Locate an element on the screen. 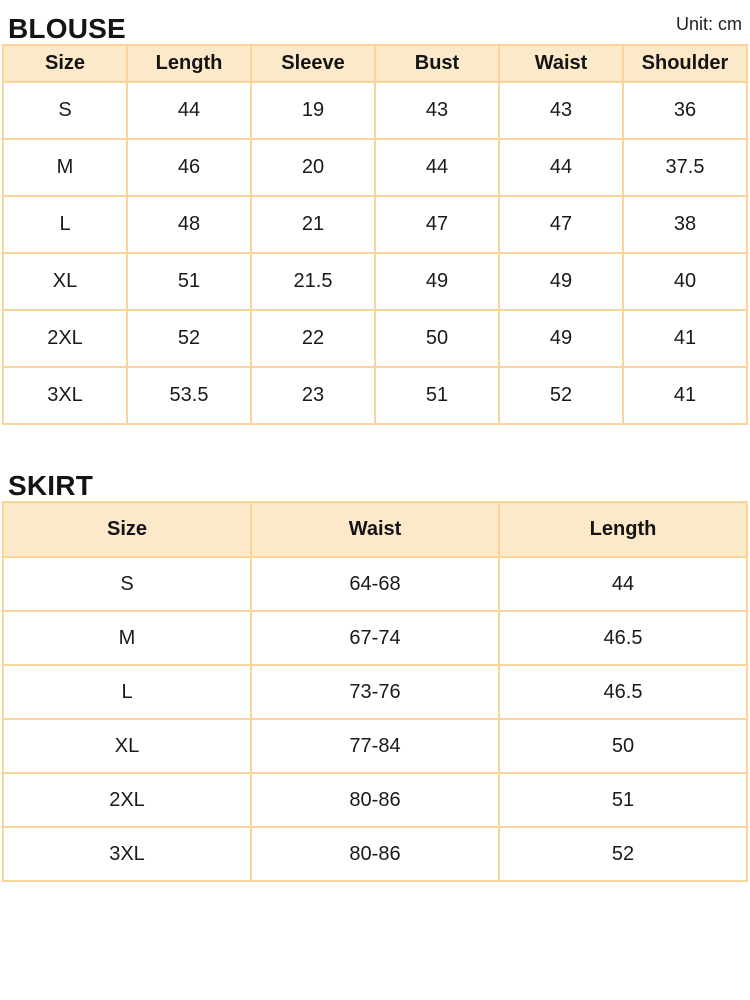  blouse-header-row: BLOUSE Unit: cm is located at coordinates (375, 22).